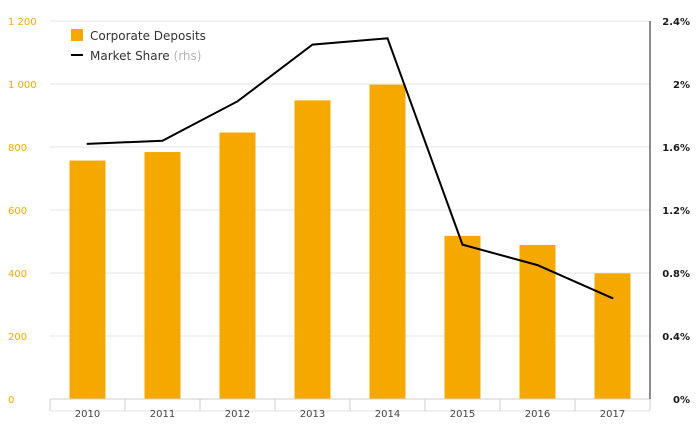  Describe the element at coordinates (312, 249) in the screenshot. I see `bar-2013` at that location.